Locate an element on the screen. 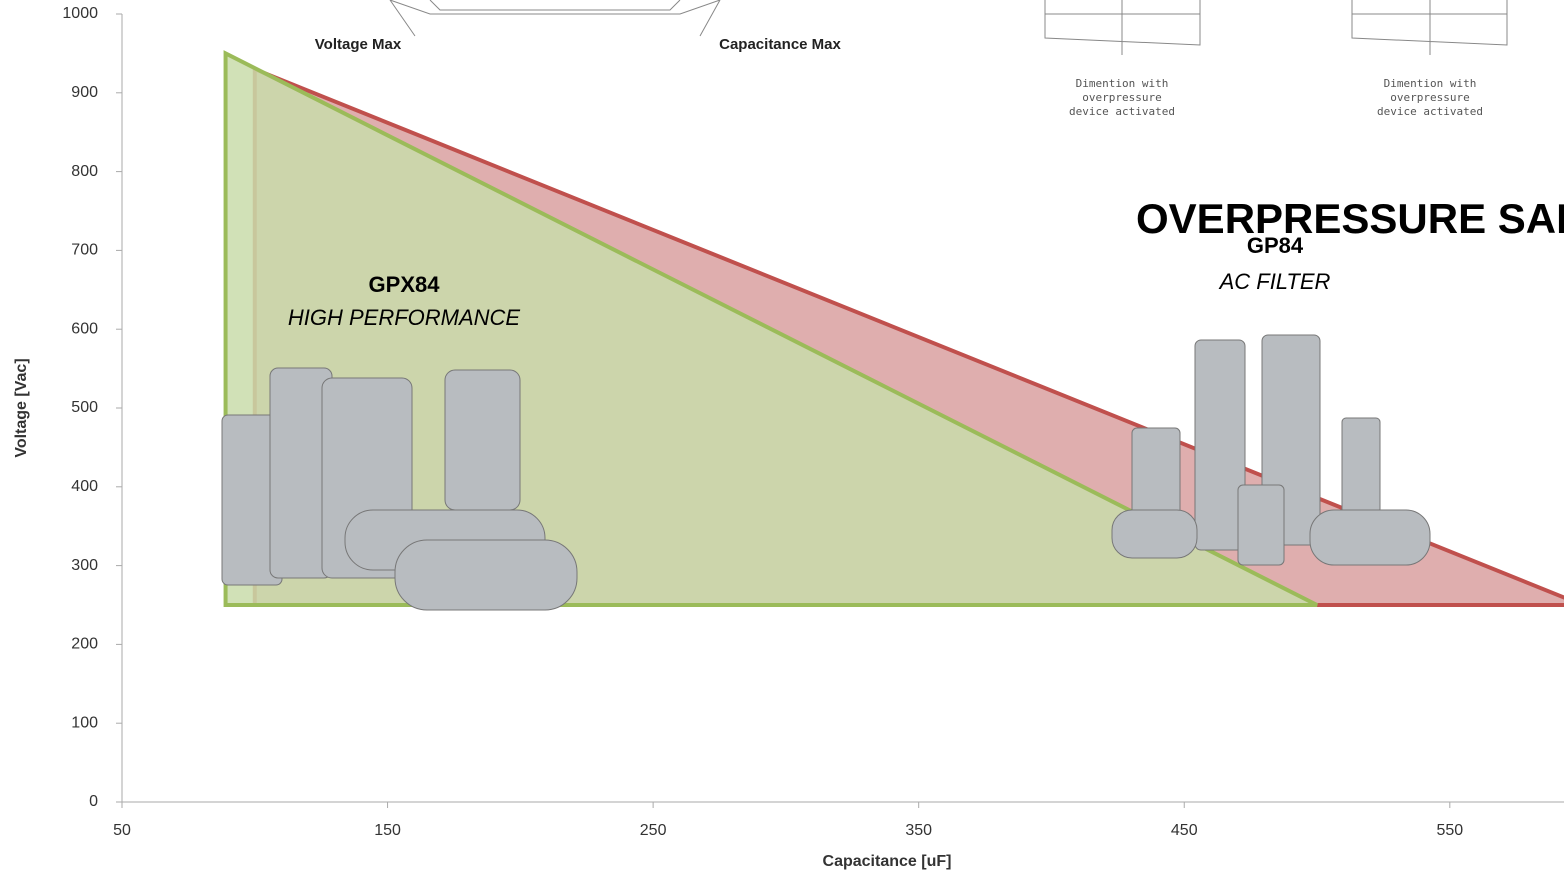 This screenshot has width=1564, height=875. y-axis-title: Voltage [Vac] is located at coordinates (21, 407).